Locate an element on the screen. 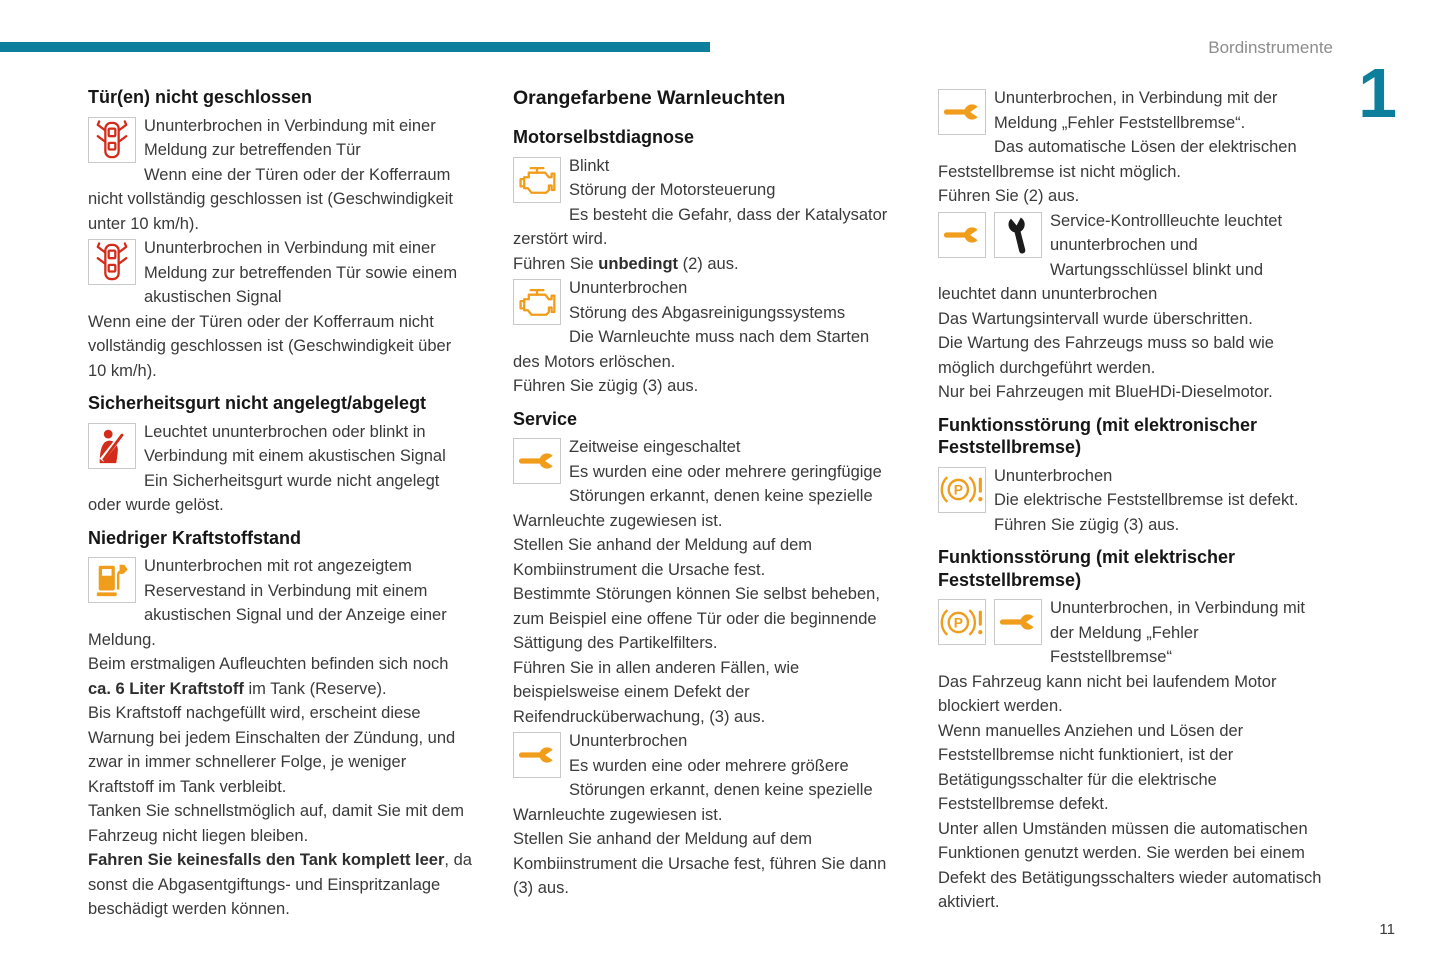 The image size is (1445, 964). warning-text: Blinkt is located at coordinates (589, 165).